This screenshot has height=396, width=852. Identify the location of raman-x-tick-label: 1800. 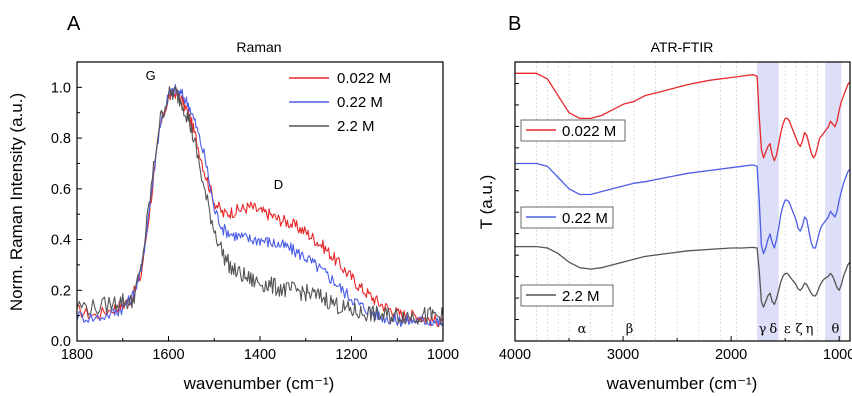
(77, 355).